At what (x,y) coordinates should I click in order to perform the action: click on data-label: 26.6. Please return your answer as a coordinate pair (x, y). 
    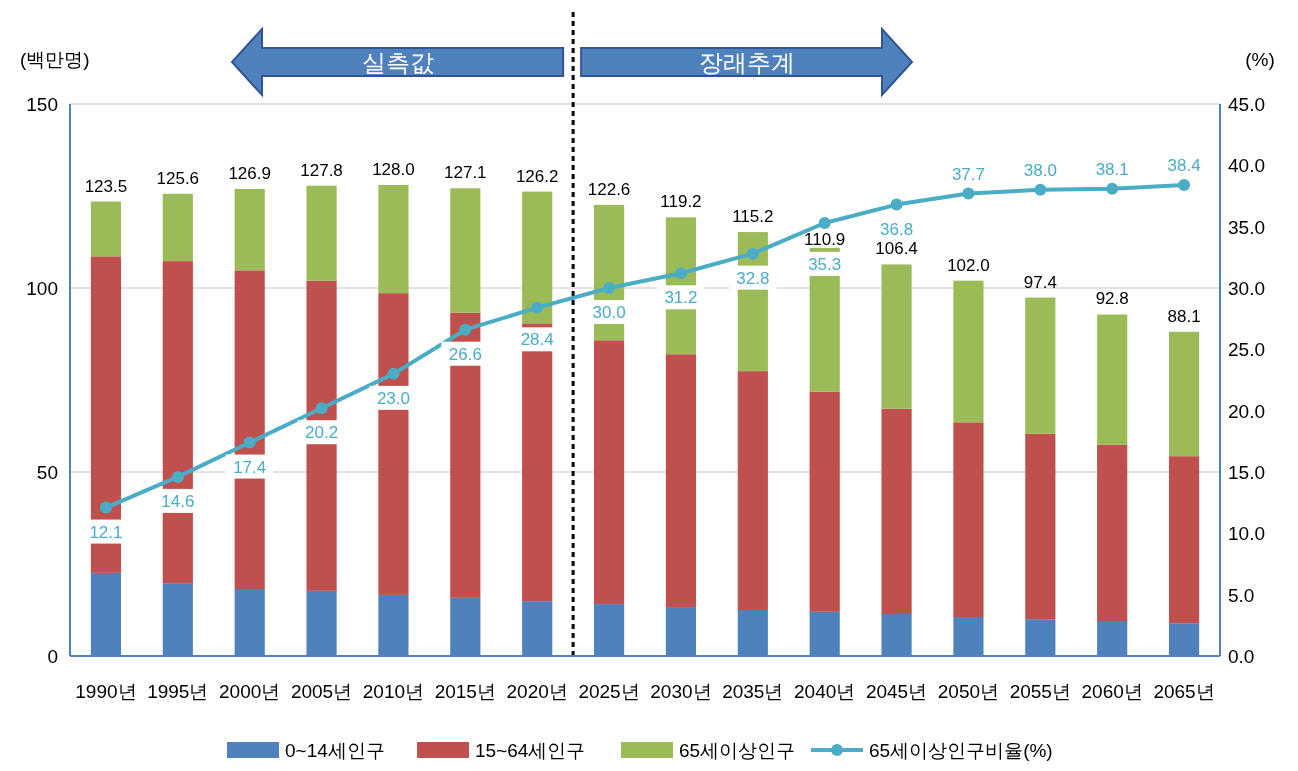
    Looking at the image, I should click on (465, 354).